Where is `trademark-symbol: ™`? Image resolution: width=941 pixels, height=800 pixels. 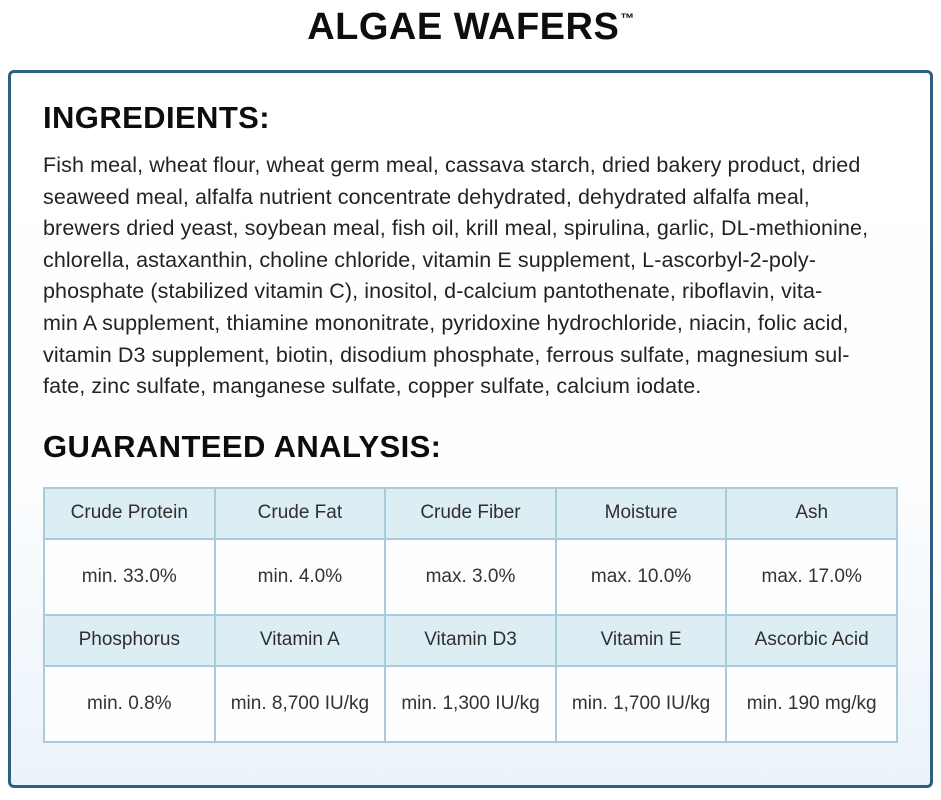
trademark-symbol: ™ is located at coordinates (627, 18).